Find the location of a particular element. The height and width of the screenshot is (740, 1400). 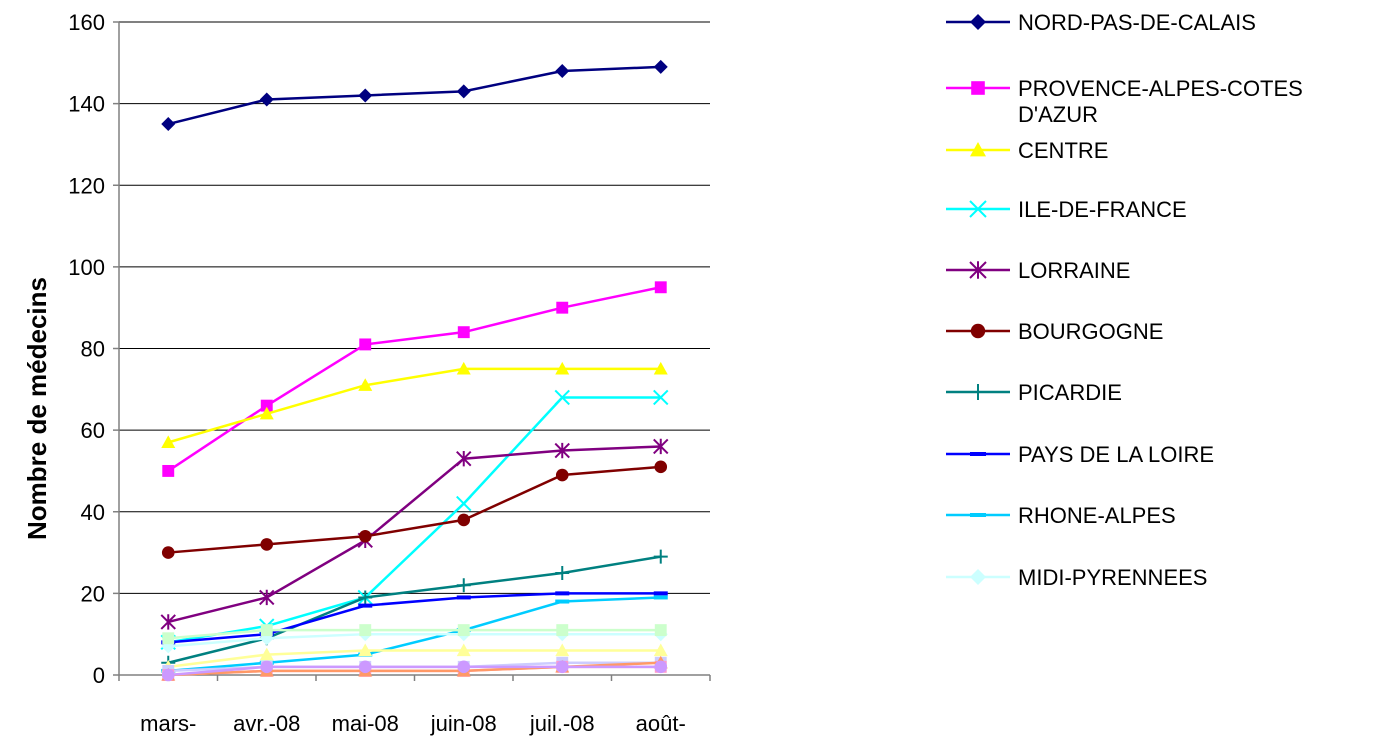

y-tick-label: 40 is located at coordinates (93, 512).